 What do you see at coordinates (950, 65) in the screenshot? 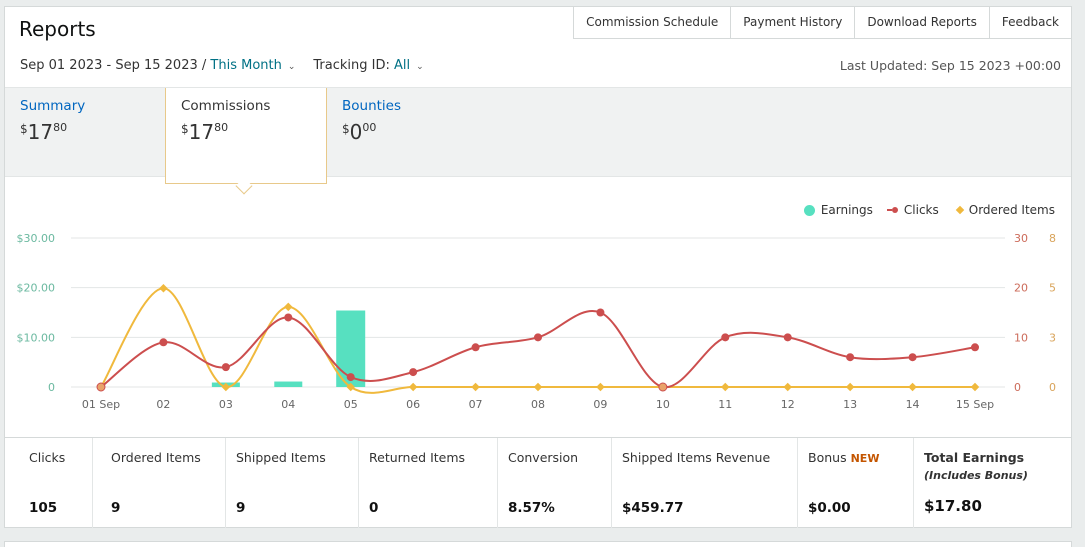
I see `last-updated: Last Updated: Sep 15 2023 +00:00` at bounding box center [950, 65].